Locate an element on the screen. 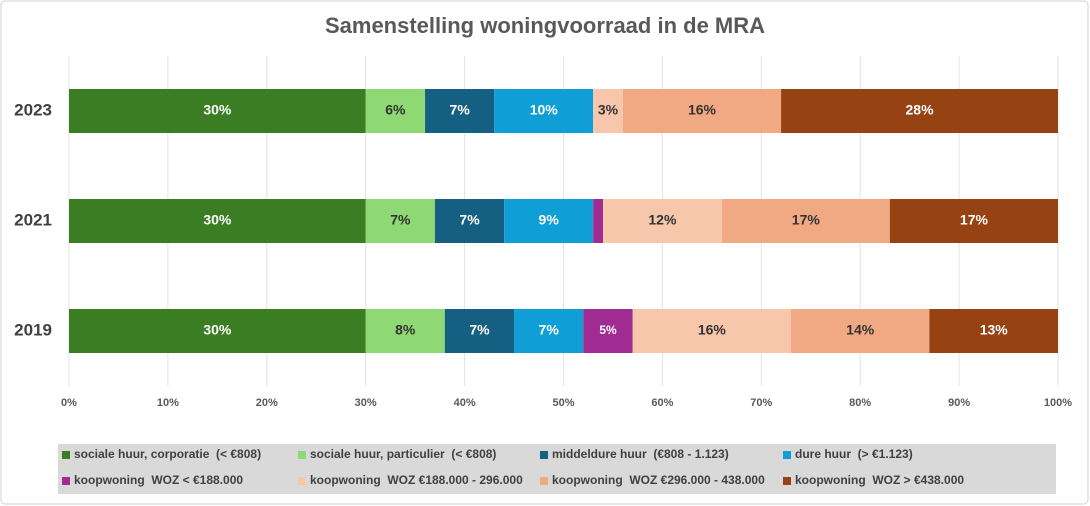 This screenshot has width=1090, height=506. data-label: 3% is located at coordinates (608, 110).